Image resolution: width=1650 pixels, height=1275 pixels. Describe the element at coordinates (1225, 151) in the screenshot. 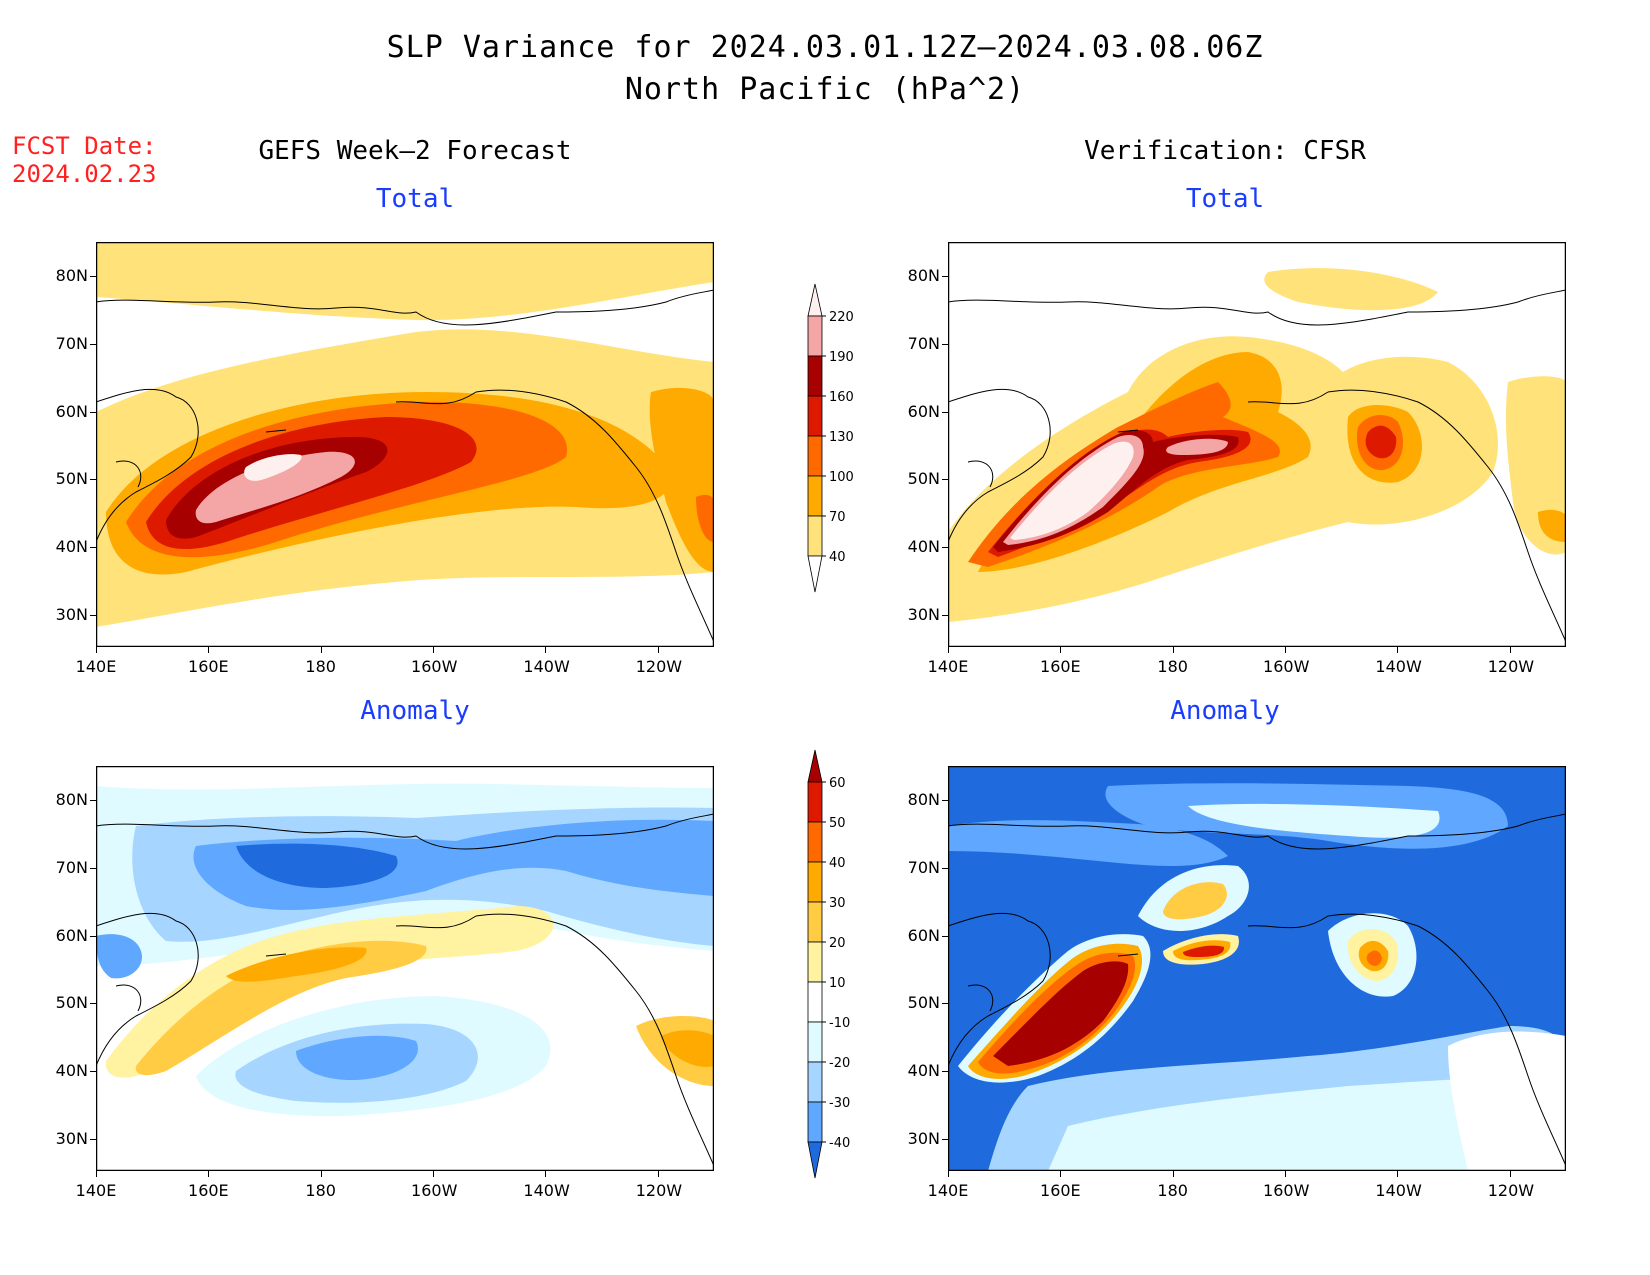

I see `right-column-title: Verification: CFSR` at that location.